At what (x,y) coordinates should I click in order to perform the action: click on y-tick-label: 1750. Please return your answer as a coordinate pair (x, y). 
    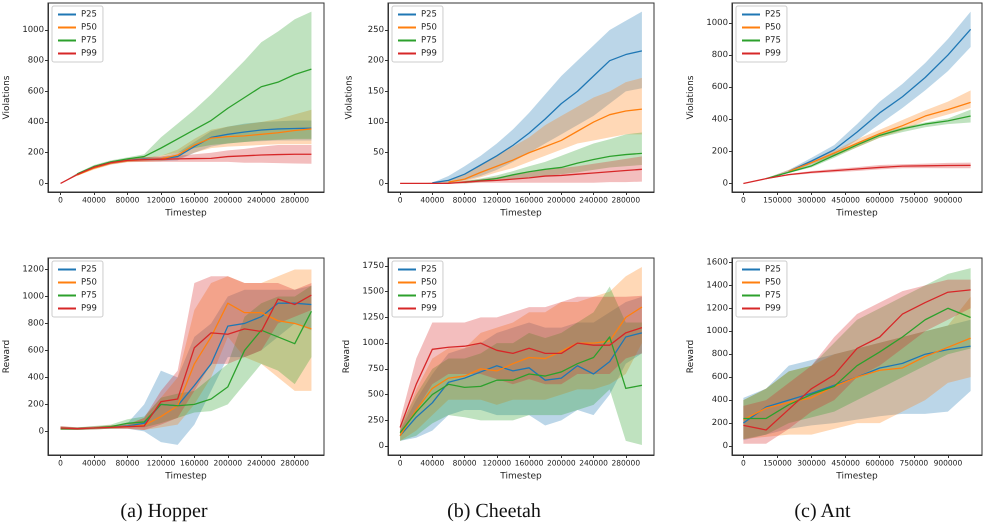
    Looking at the image, I should click on (373, 265).